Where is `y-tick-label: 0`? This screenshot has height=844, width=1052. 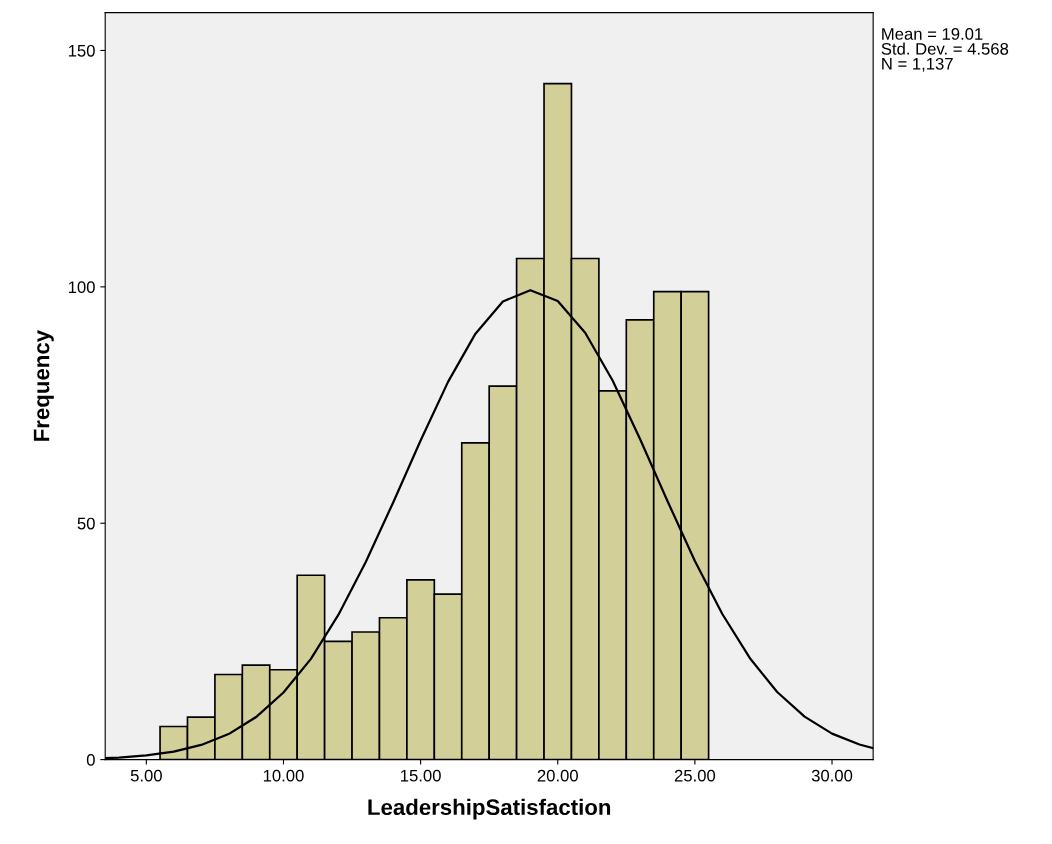 y-tick-label: 0 is located at coordinates (90, 760).